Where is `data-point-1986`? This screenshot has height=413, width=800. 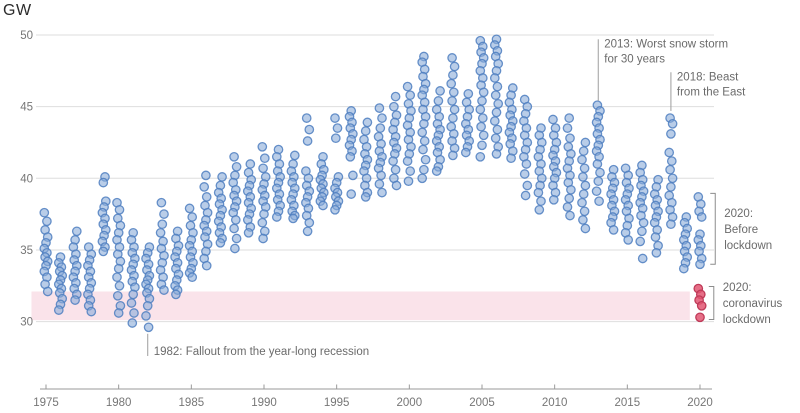 data-point-1986 is located at coordinates (206, 265).